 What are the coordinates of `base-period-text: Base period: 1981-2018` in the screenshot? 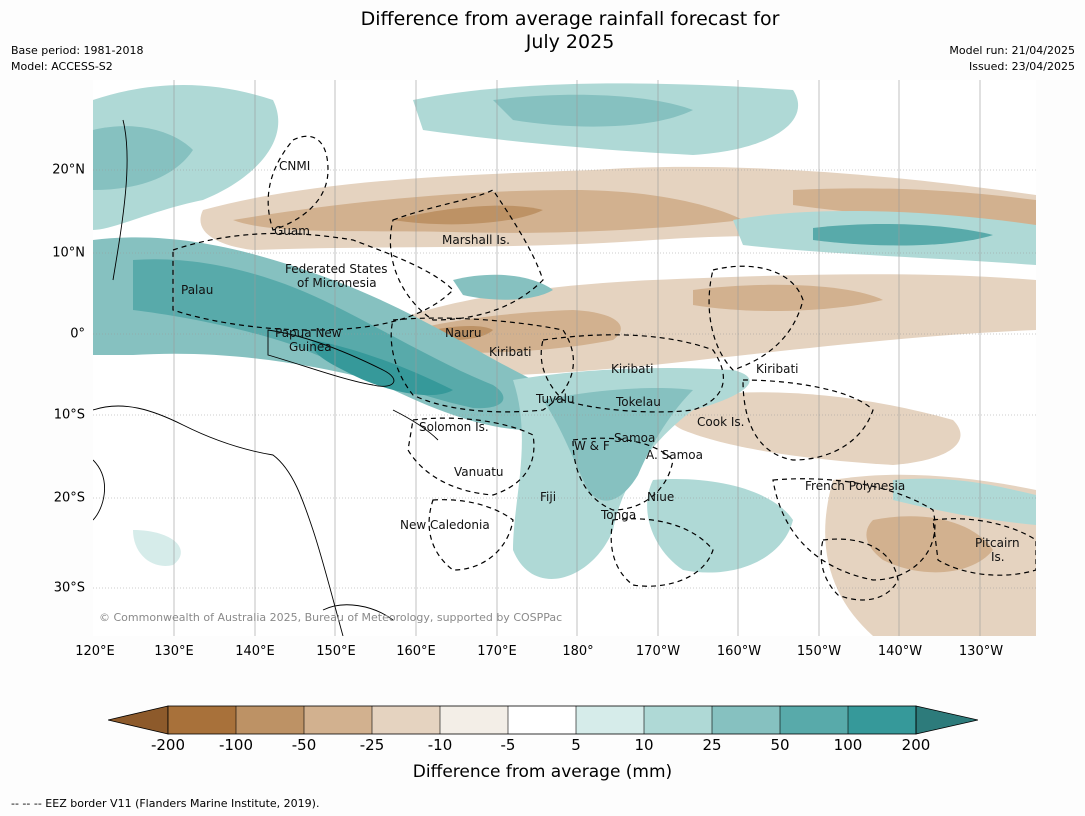 It's located at (77, 50).